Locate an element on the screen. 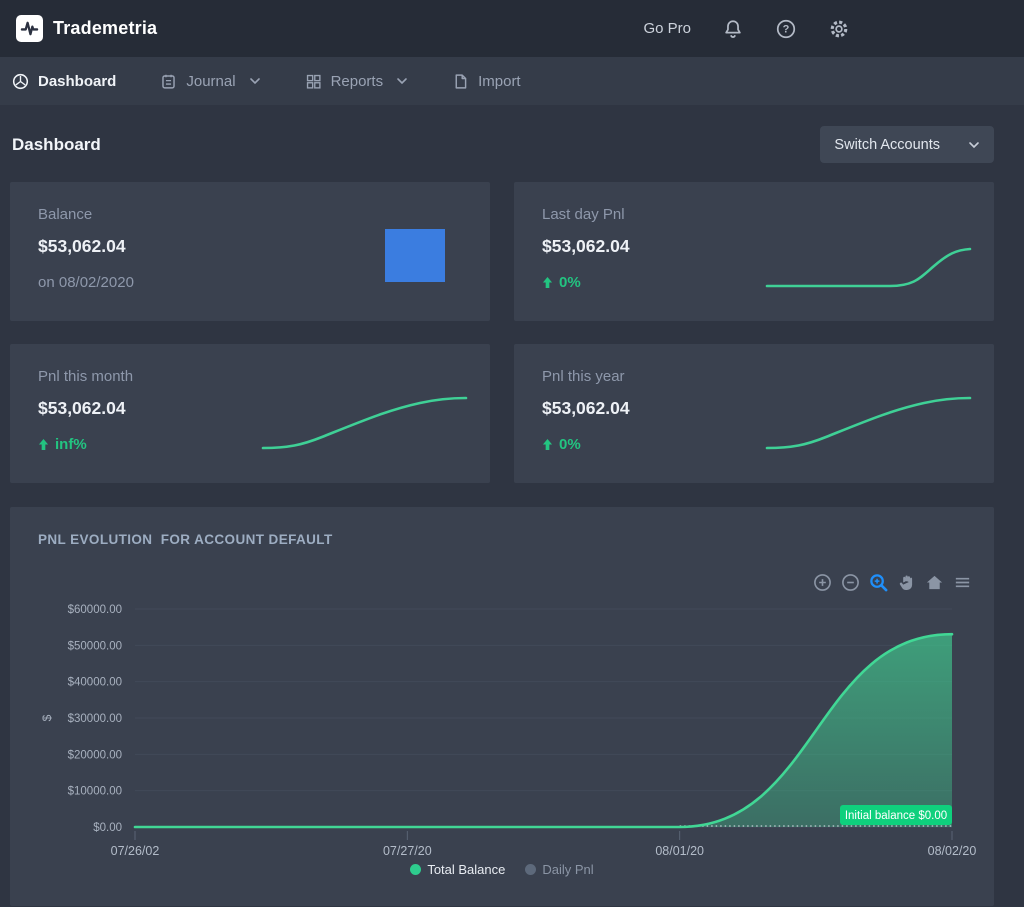 The height and width of the screenshot is (907, 1024). svg-text: $0.00 is located at coordinates (107, 828).